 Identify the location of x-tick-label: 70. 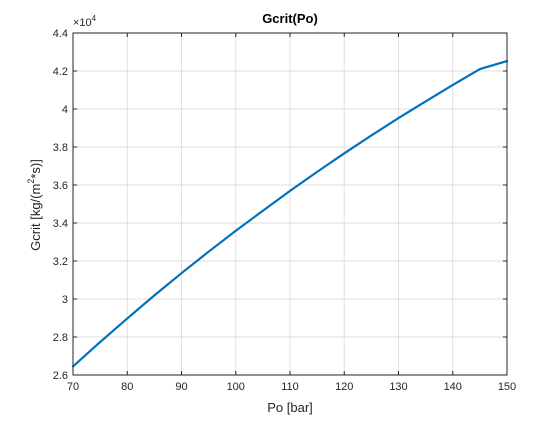
(73, 387).